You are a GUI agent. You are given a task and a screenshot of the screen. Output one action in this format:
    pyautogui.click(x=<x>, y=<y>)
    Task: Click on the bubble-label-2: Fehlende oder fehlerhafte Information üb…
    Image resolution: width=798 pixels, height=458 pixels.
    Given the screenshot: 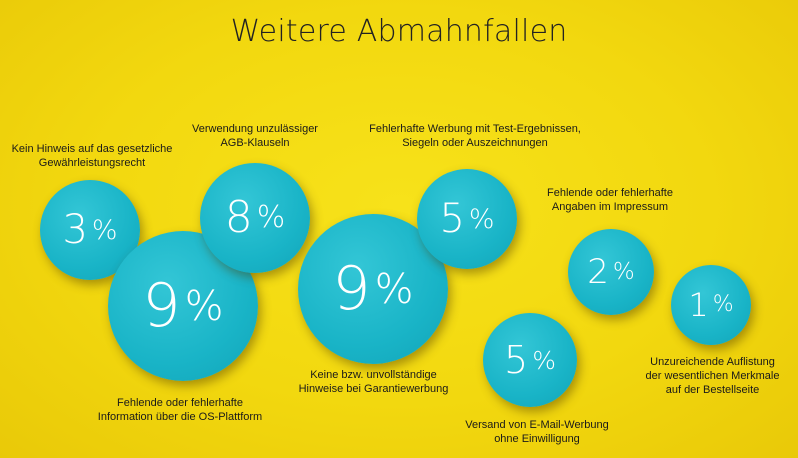 What is the action you would take?
    pyautogui.click(x=180, y=410)
    